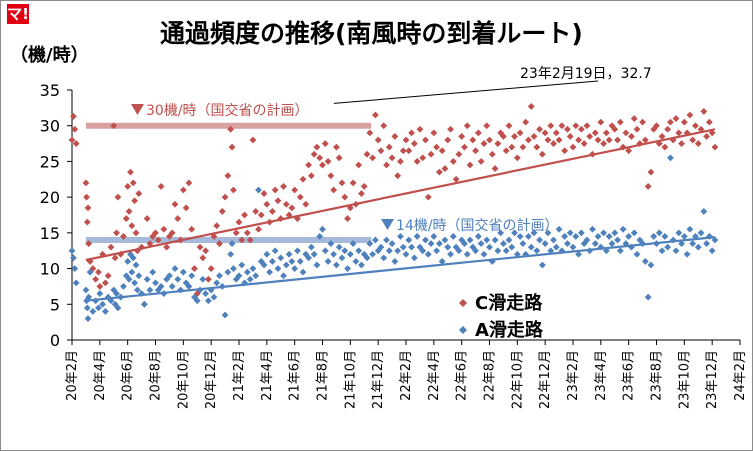 The width and height of the screenshot is (753, 451). What do you see at coordinates (463, 303) in the screenshot?
I see `legend-marker-icon` at bounding box center [463, 303].